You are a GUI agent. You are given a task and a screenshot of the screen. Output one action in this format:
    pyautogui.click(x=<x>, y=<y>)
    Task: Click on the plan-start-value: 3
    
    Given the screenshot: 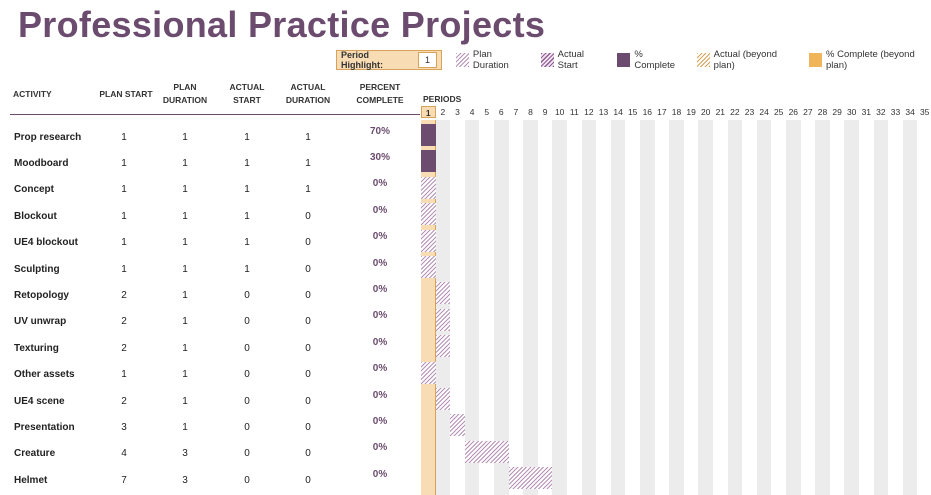 What is the action you would take?
    pyautogui.click(x=124, y=428)
    